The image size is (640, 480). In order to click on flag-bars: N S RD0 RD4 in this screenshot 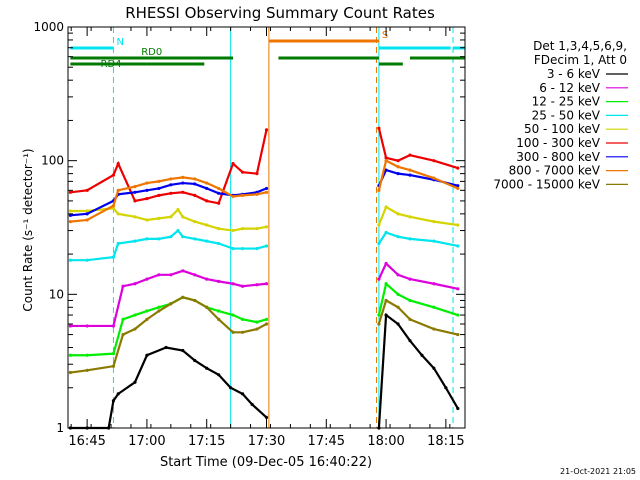, I will do `click(267, 50)`.